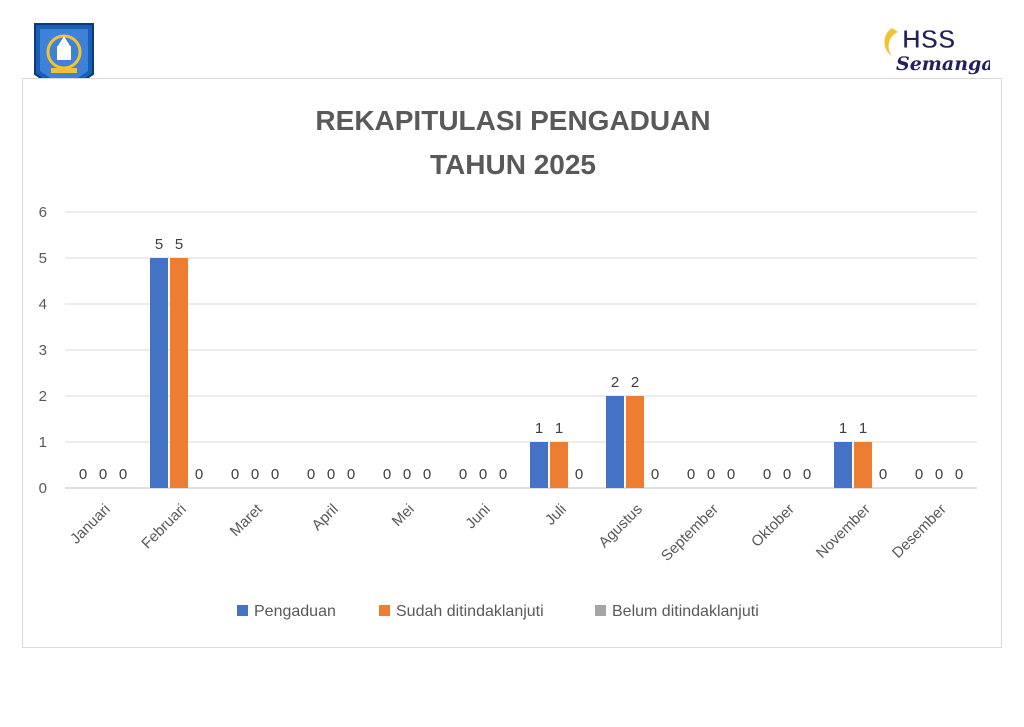  Describe the element at coordinates (164, 527) in the screenshot. I see `x-tick-label-februari: Februari` at that location.